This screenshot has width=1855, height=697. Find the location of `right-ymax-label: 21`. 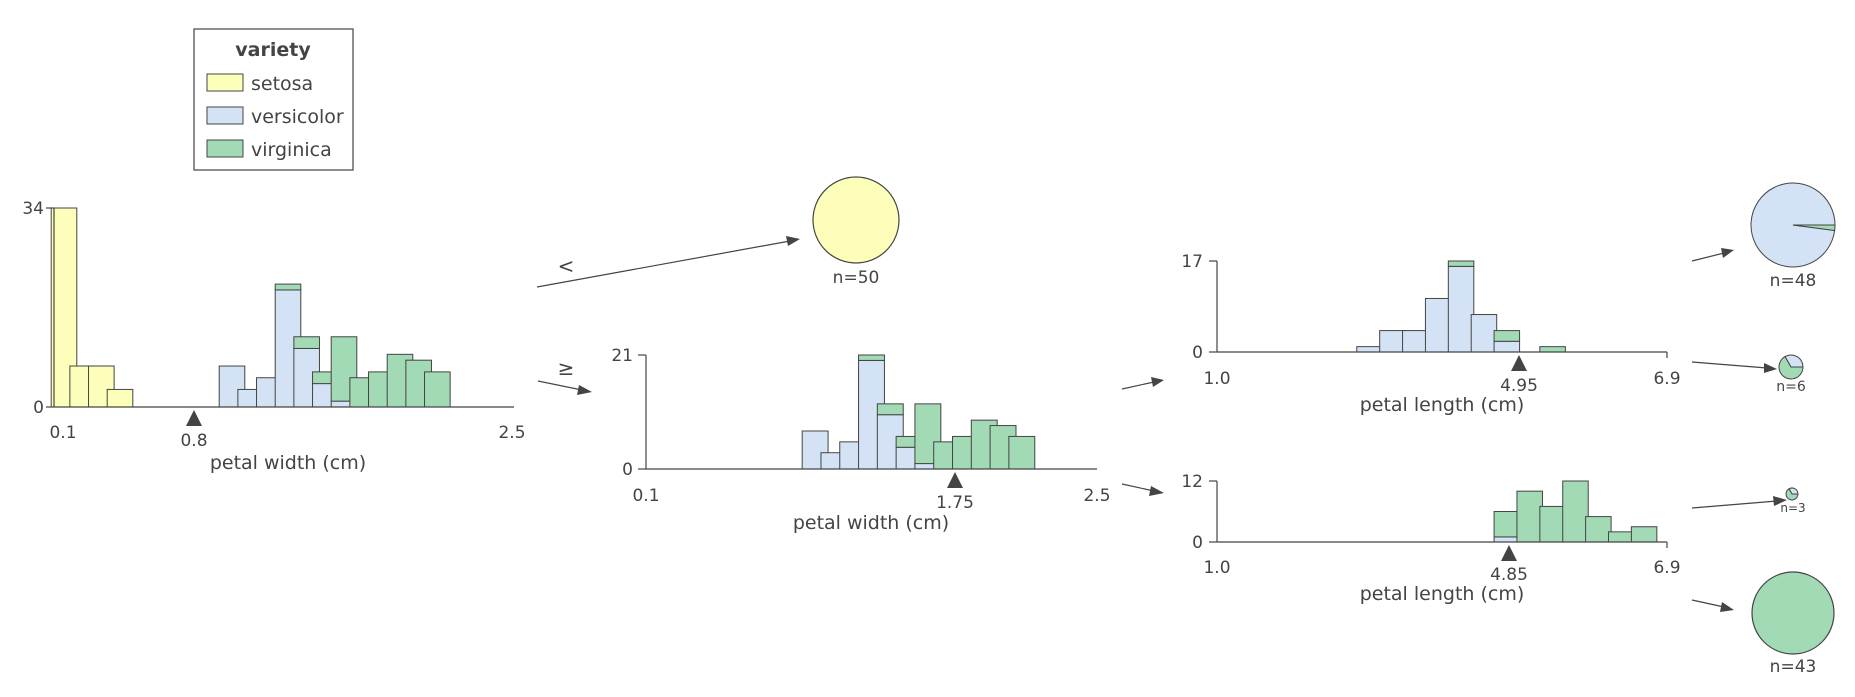

right-ymax-label: 21 is located at coordinates (622, 356).